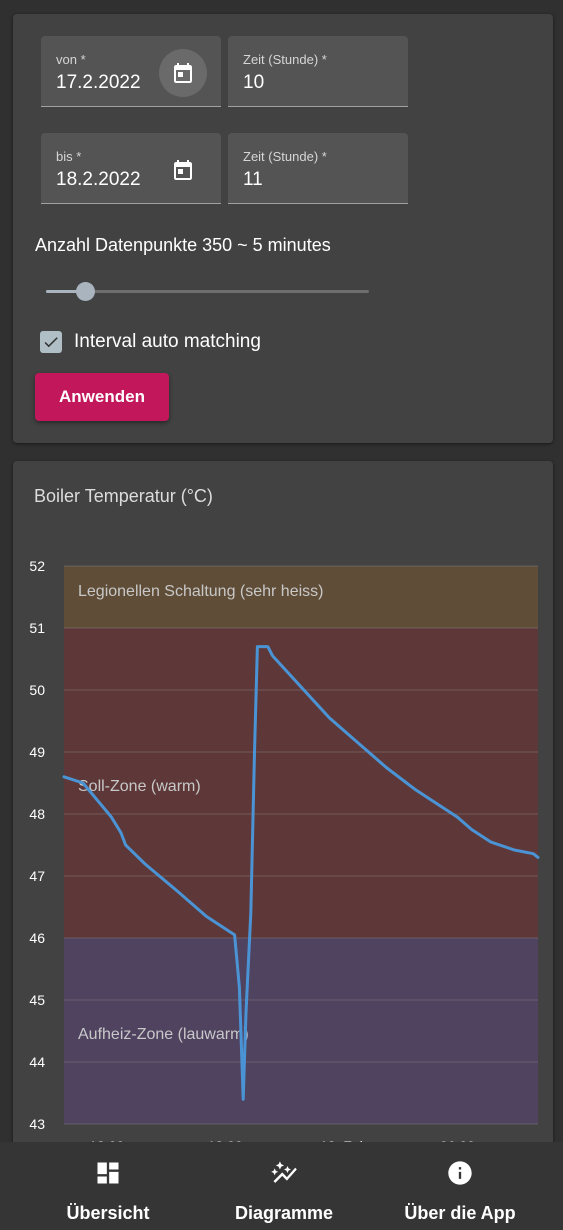 This screenshot has height=1230, width=563. I want to click on y-tick-label: 48, so click(37, 814).